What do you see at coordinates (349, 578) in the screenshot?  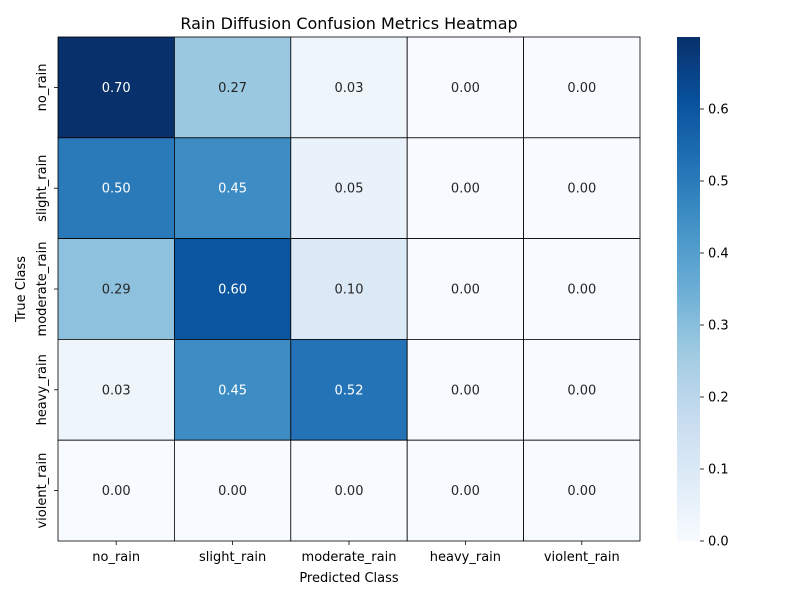 I see `x-axis-label: Predicted Class` at bounding box center [349, 578].